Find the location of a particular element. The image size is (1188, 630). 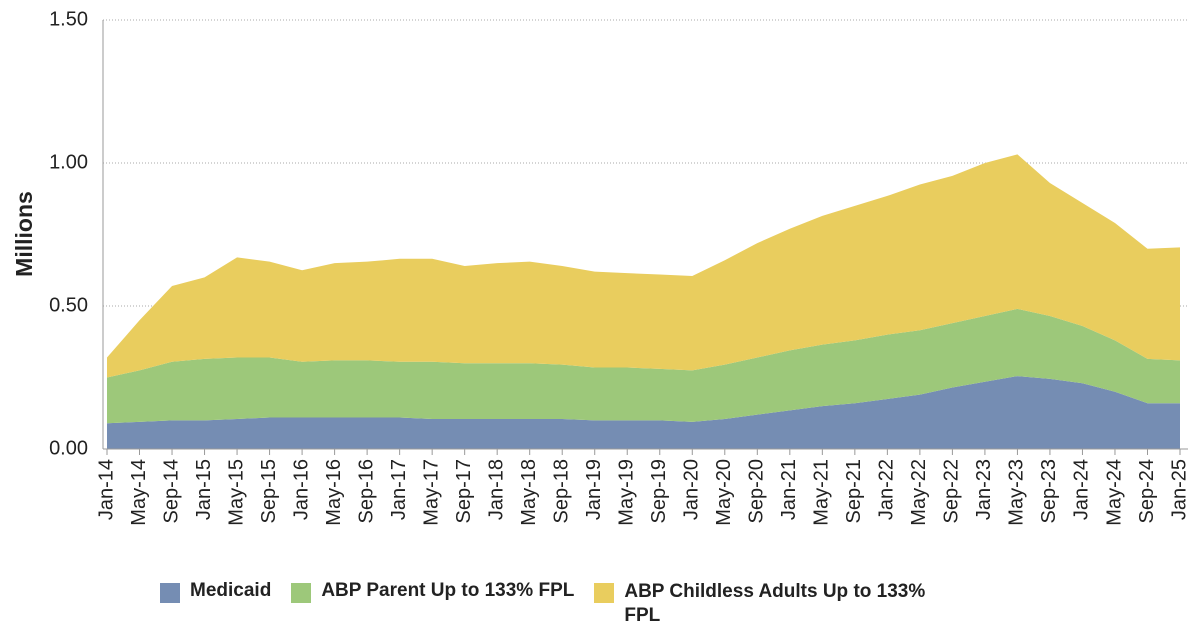

x-tick-label: Sep-15 is located at coordinates (269, 491).